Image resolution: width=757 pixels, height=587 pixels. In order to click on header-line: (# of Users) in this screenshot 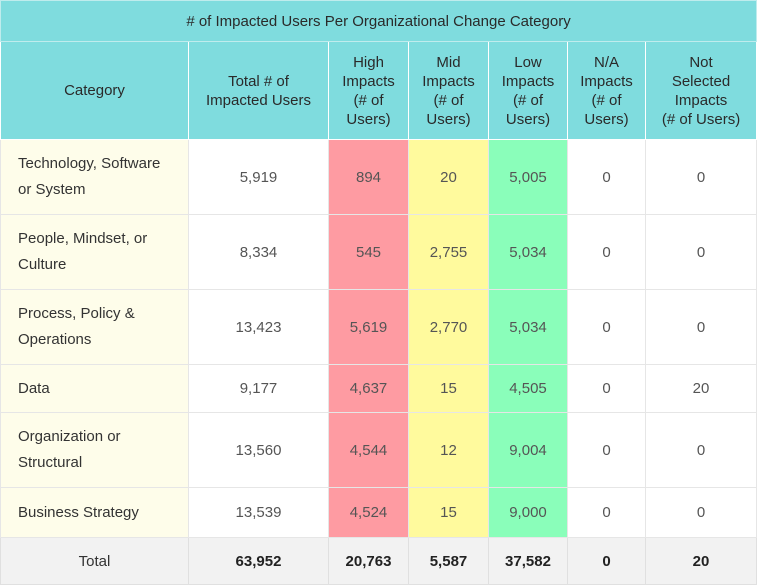, I will do `click(701, 119)`.